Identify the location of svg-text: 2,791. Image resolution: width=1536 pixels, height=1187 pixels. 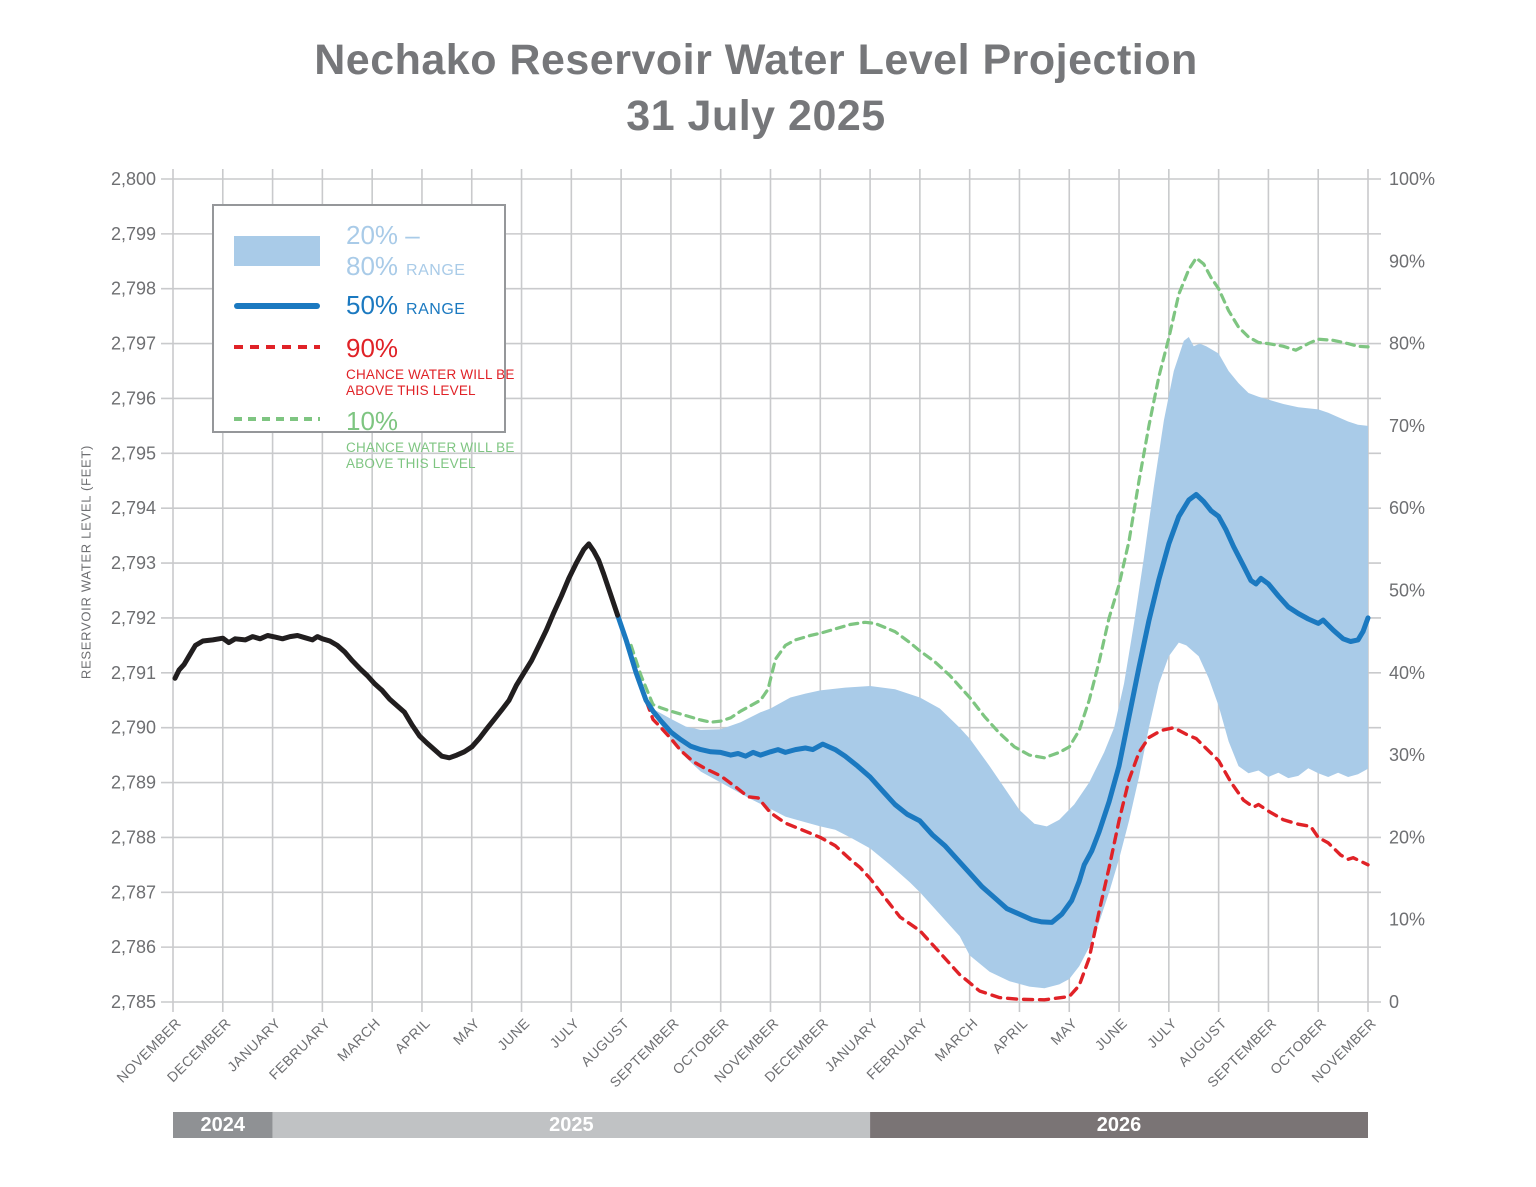
(133, 673).